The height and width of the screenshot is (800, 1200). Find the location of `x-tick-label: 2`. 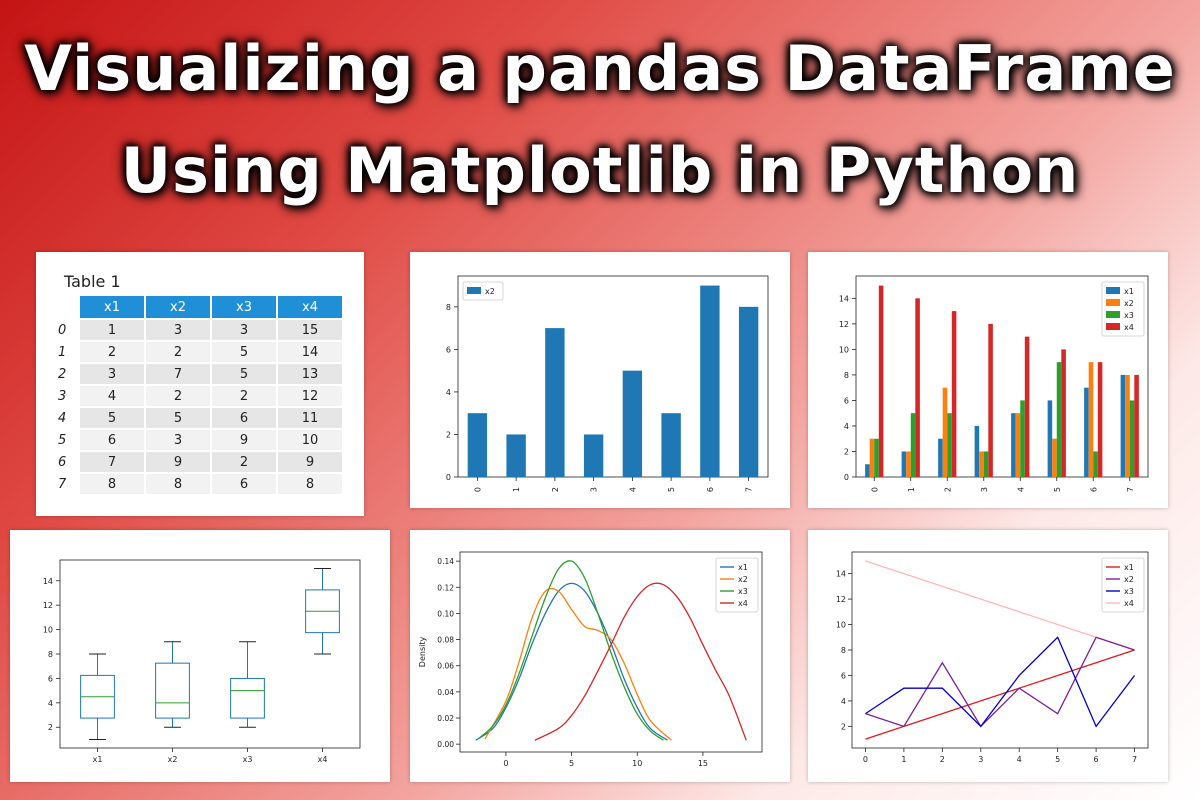

x-tick-label: 2 is located at coordinates (947, 489).